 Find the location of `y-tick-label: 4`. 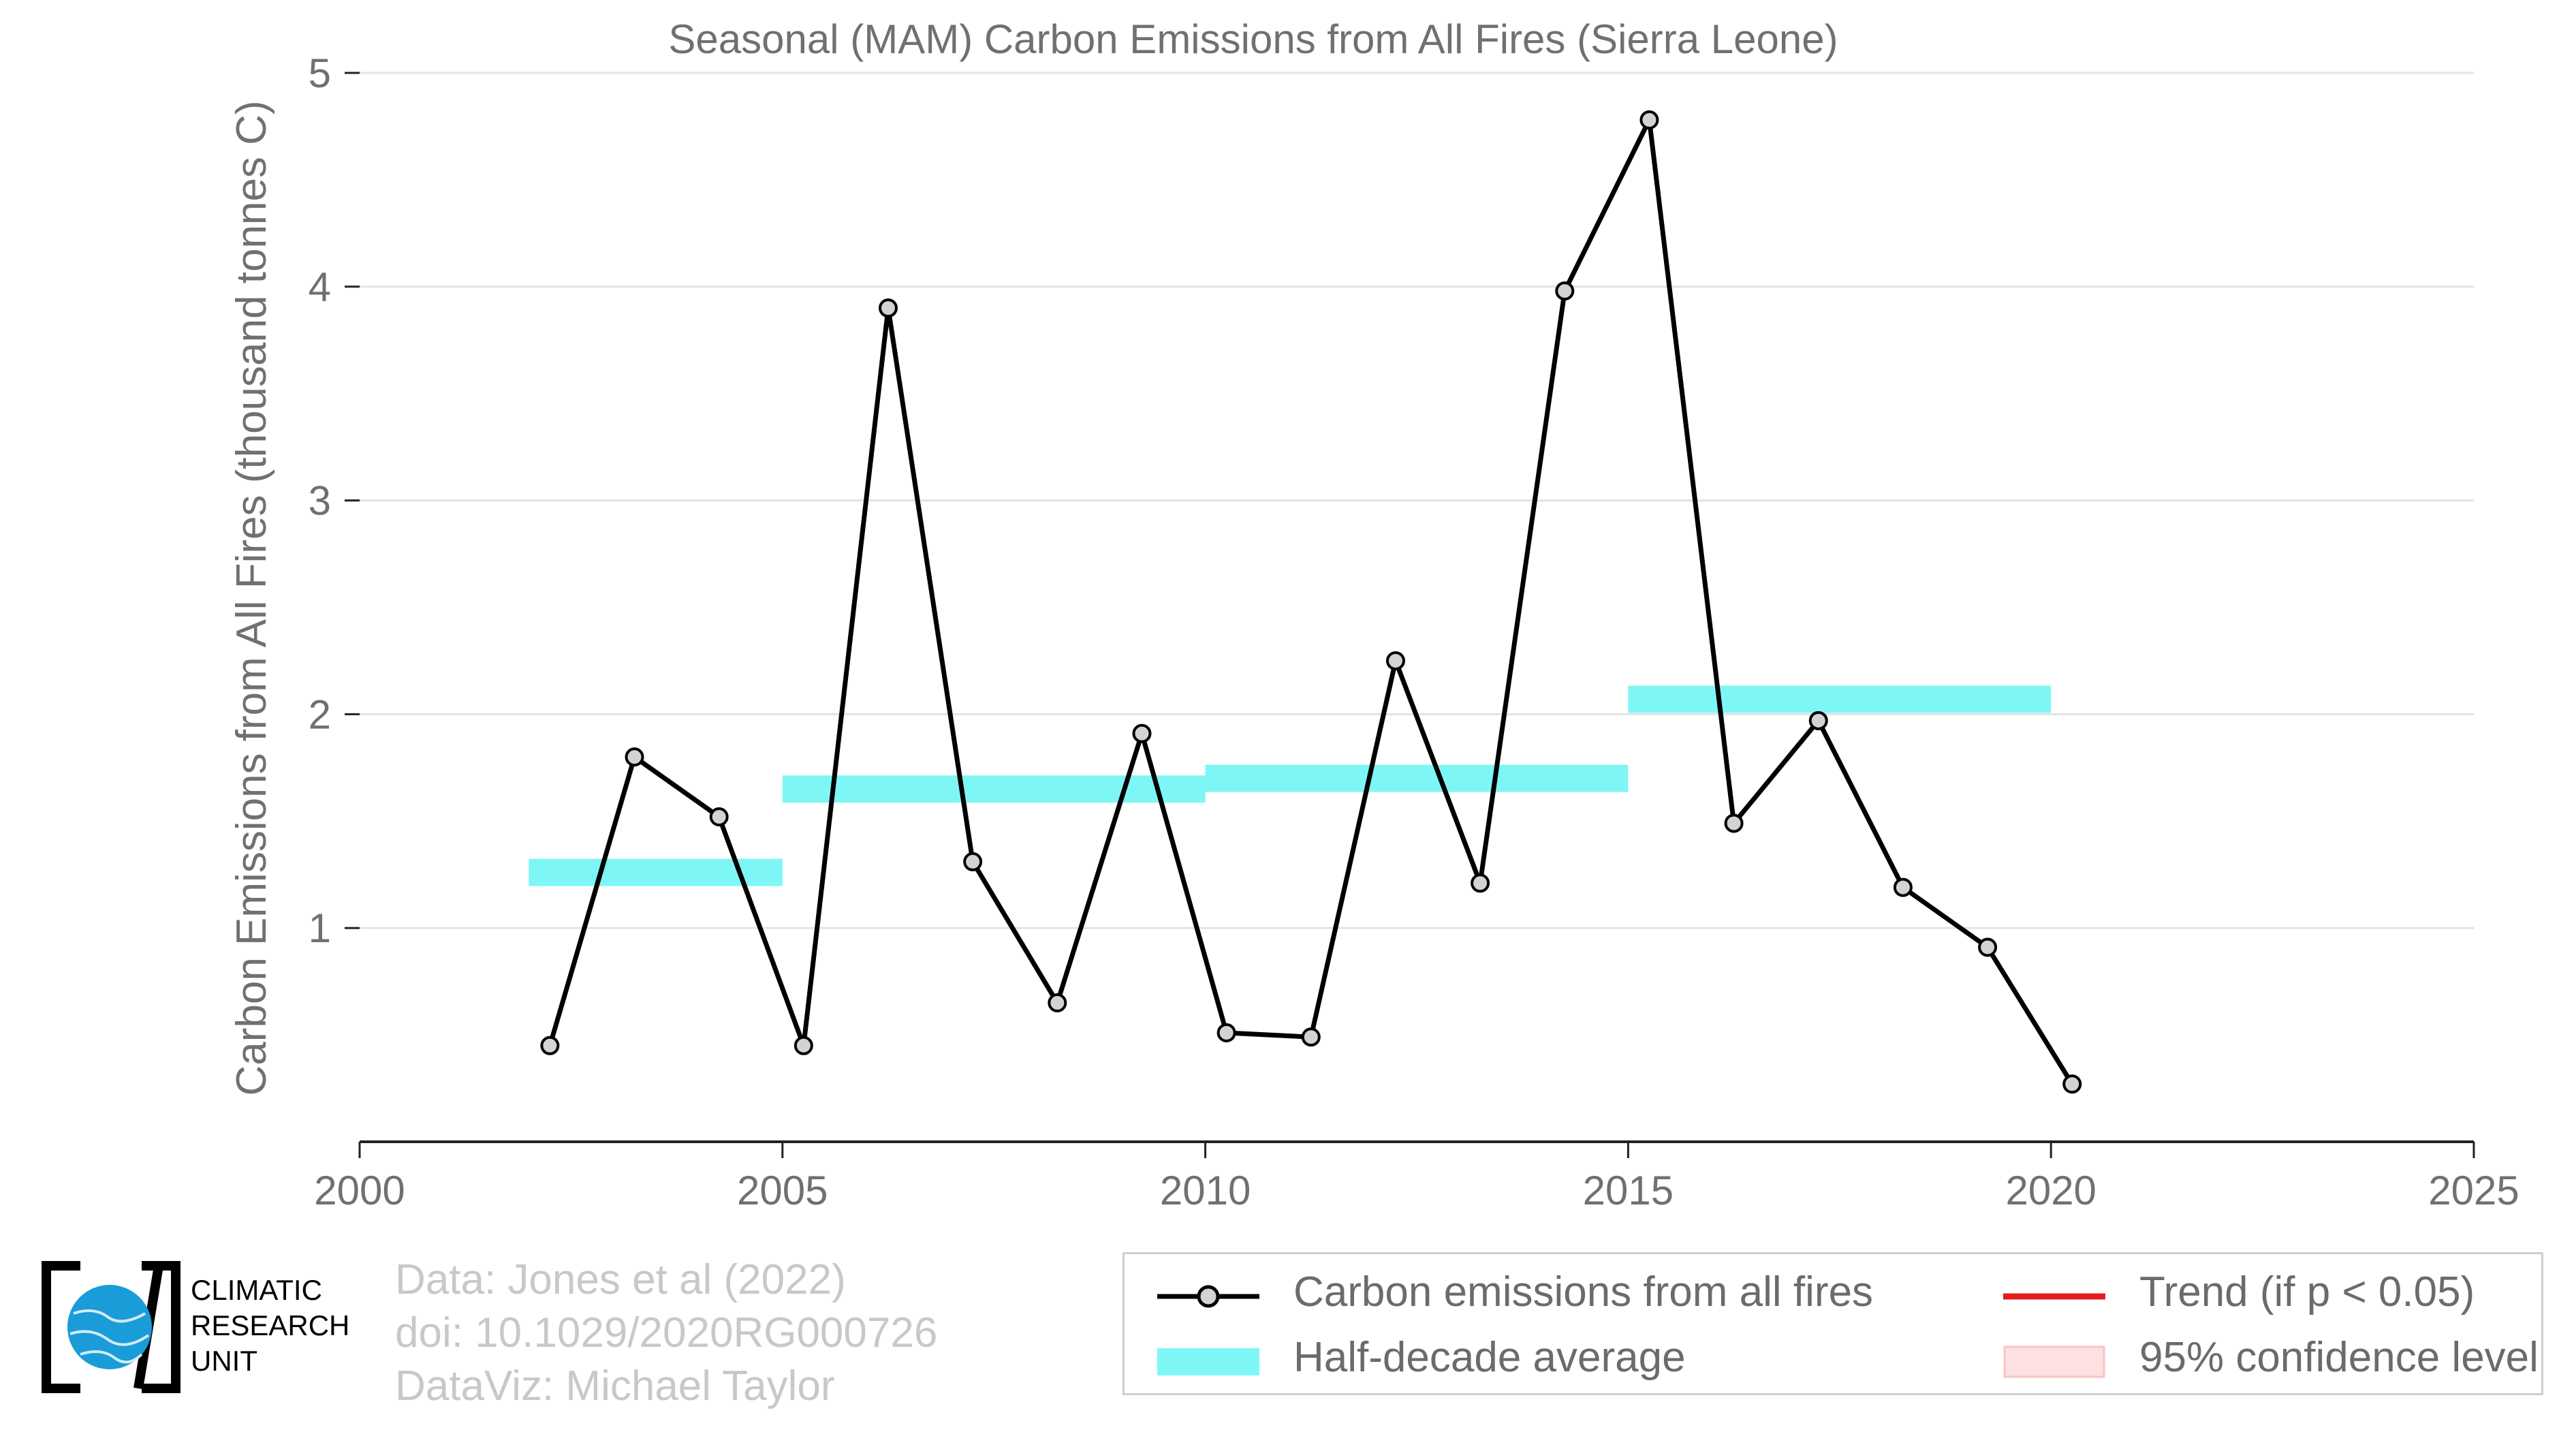

y-tick-label: 4 is located at coordinates (320, 287).